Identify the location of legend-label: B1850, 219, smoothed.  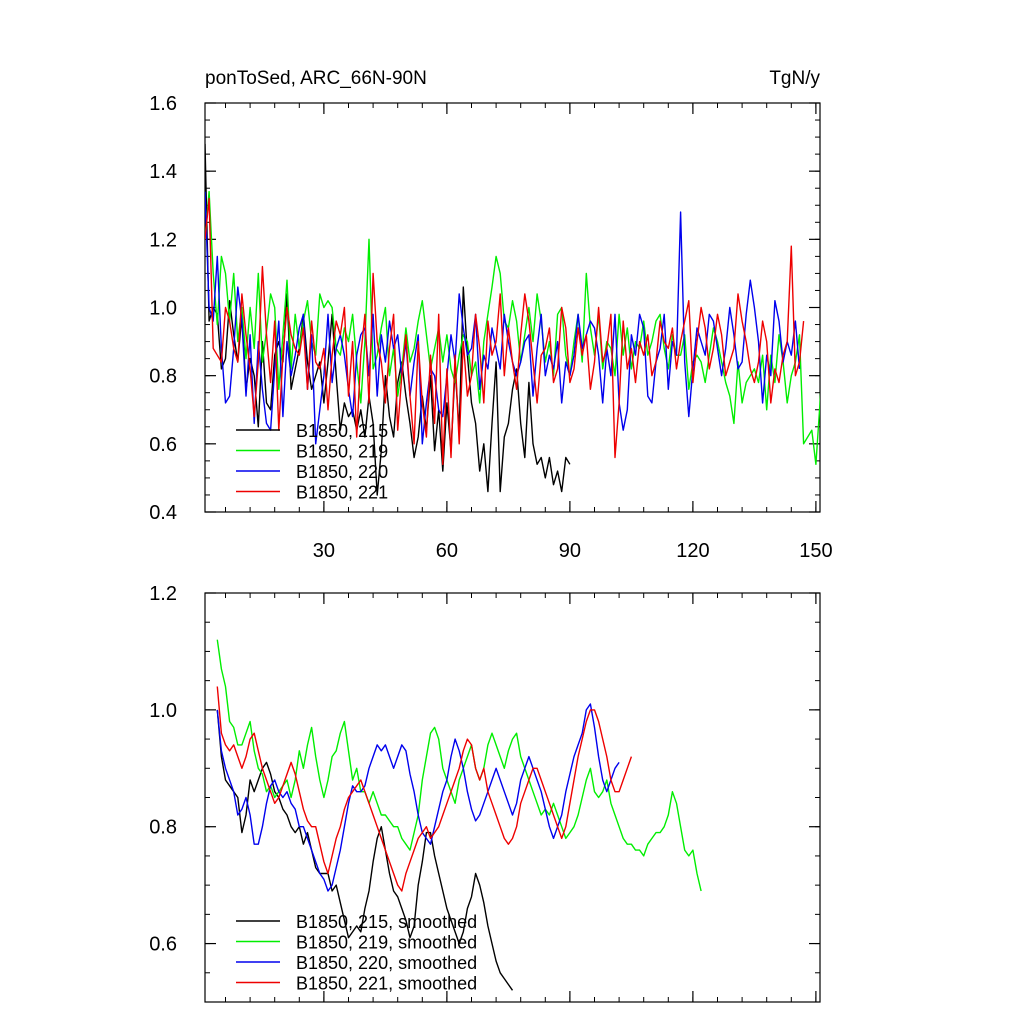
(386, 943).